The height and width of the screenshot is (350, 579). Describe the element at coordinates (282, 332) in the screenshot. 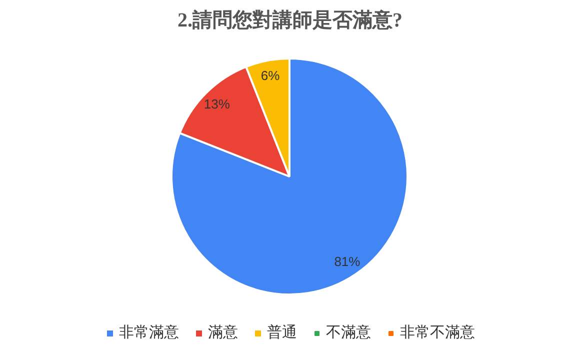

I see `legend-label: 普通` at that location.